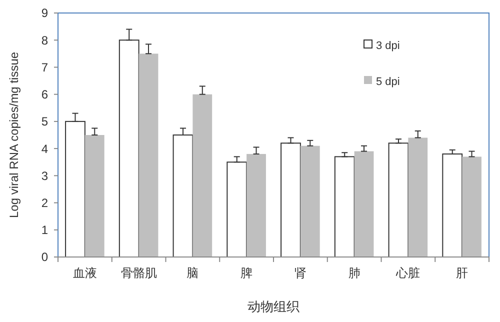  Describe the element at coordinates (354, 273) in the screenshot. I see `x-tick-label: 肺` at that location.